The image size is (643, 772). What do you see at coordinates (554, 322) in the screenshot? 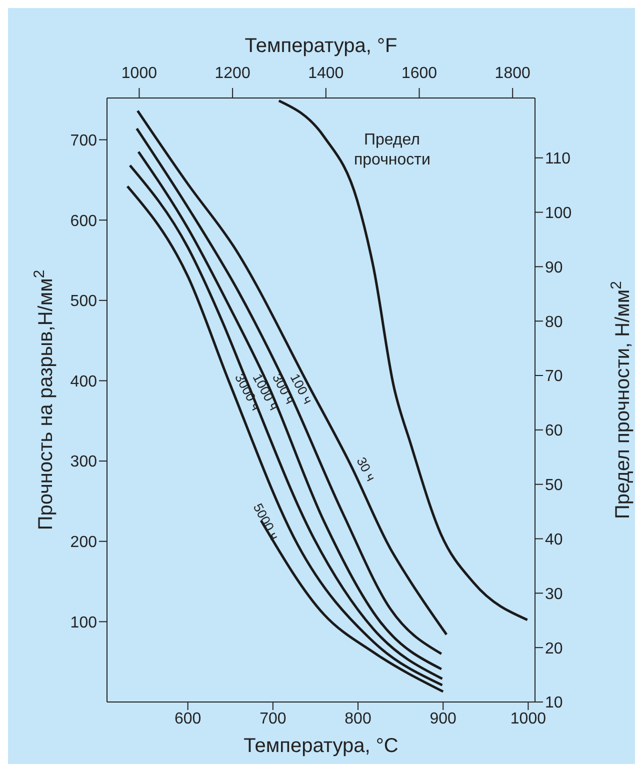
I see `y2-tick-label: 80` at bounding box center [554, 322].